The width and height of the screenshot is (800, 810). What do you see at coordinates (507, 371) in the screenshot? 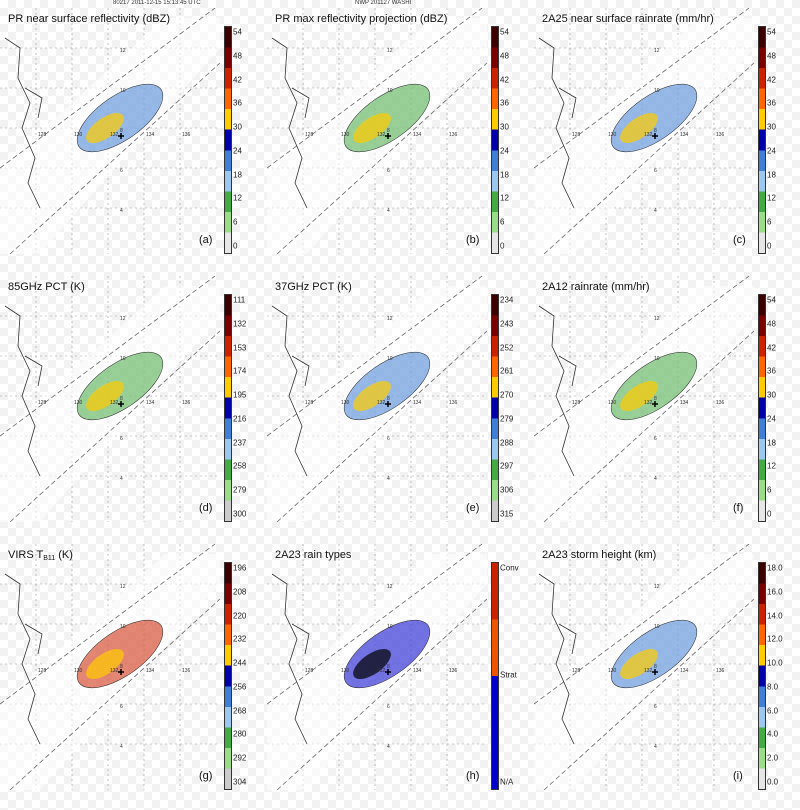
I see `colorbar-tick-label: 261` at bounding box center [507, 371].